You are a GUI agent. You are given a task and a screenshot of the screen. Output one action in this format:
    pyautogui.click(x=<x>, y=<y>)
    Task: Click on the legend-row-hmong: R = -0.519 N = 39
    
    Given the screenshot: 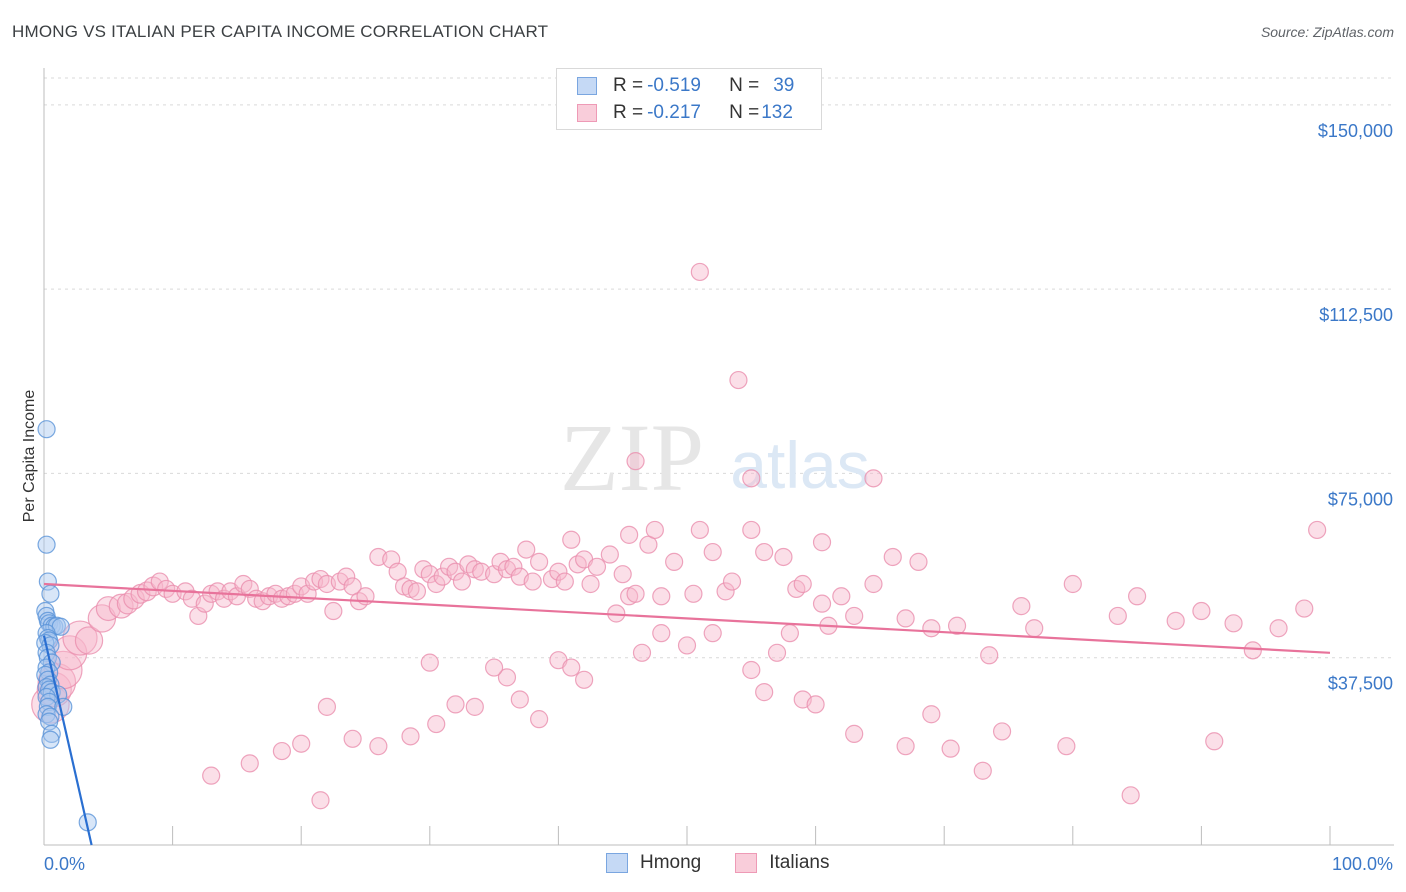 What is the action you would take?
    pyautogui.click(x=685, y=86)
    